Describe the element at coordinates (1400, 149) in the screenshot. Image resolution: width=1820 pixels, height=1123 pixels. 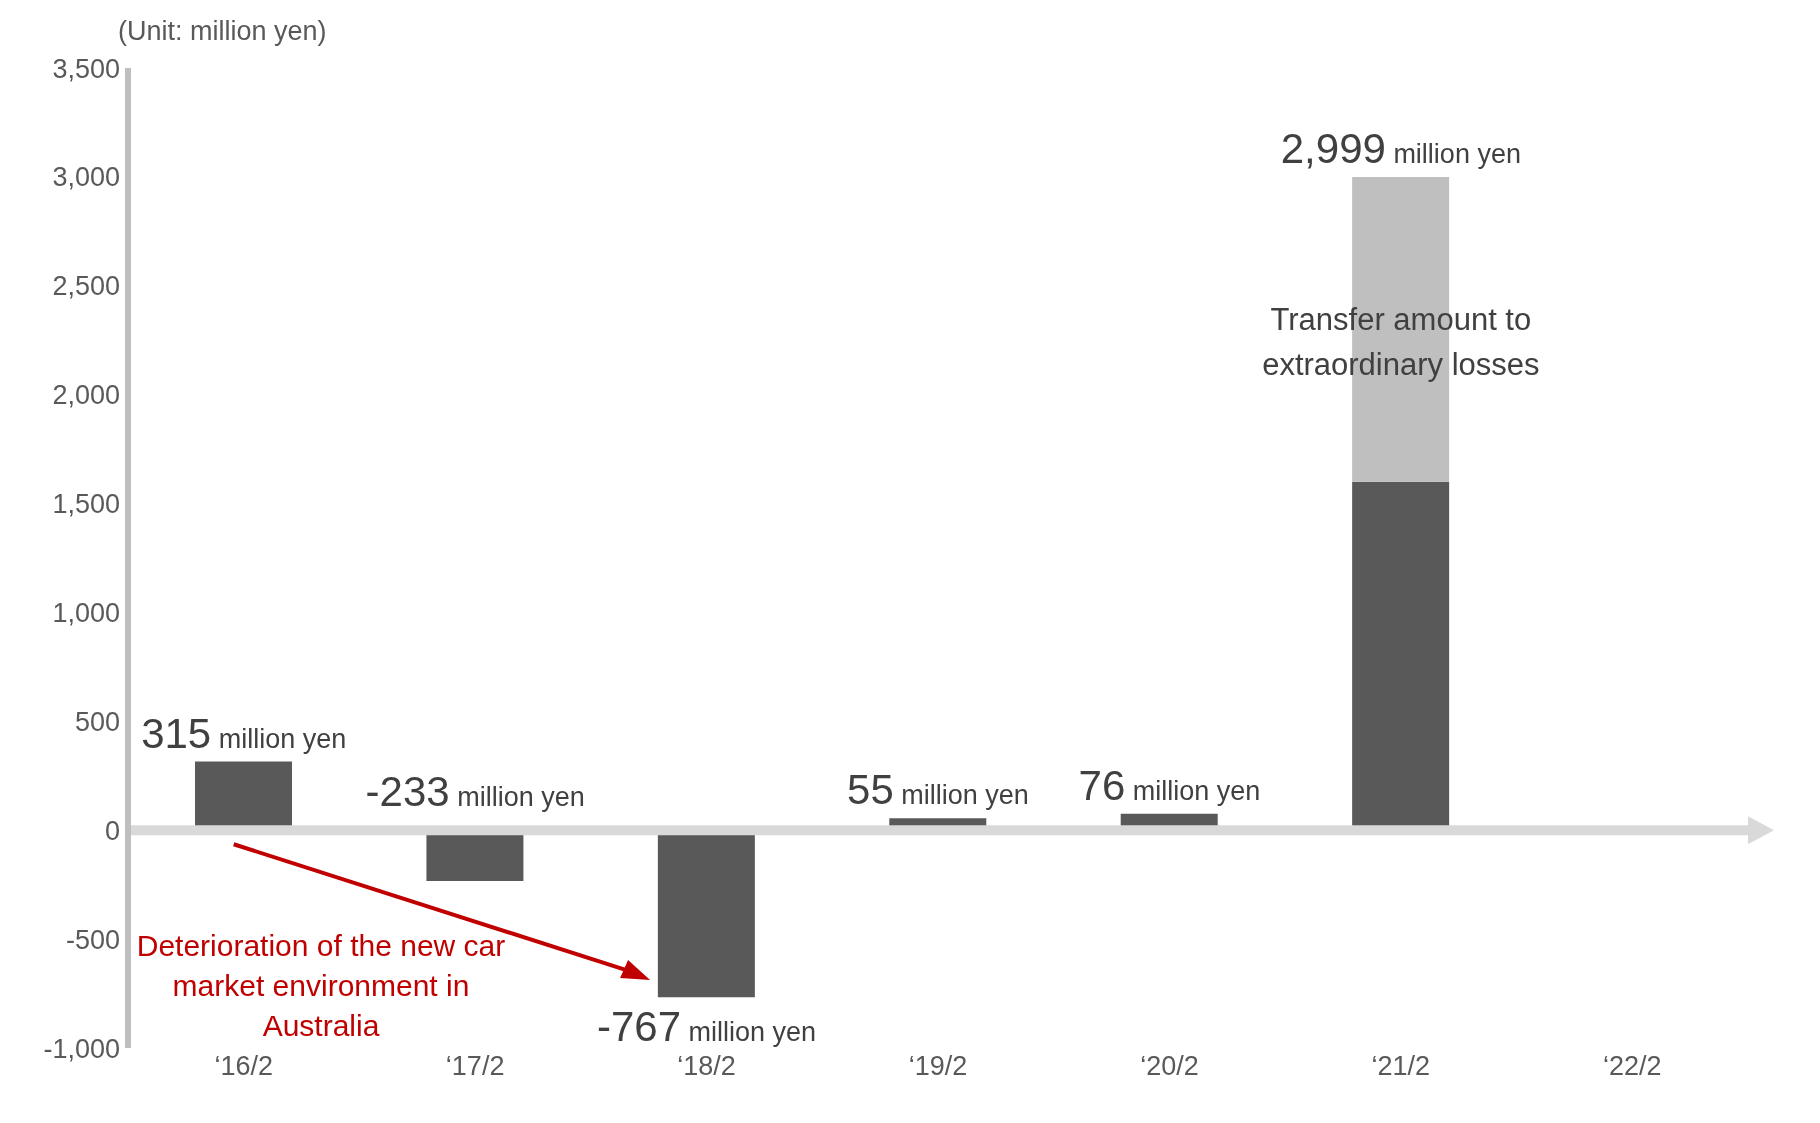
I see `total-label: 2,999 million yen` at that location.